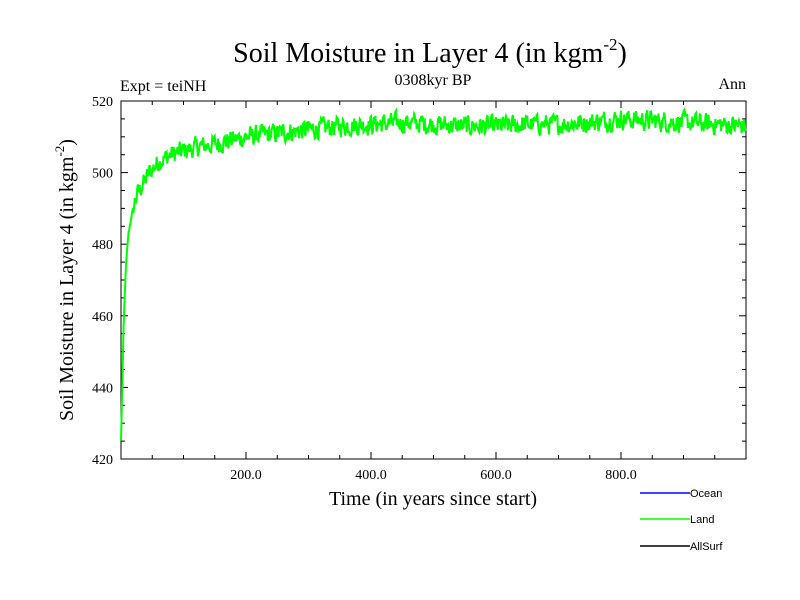 This screenshot has height=600, width=800. What do you see at coordinates (702, 520) in the screenshot?
I see `legend-land-label: Land` at bounding box center [702, 520].